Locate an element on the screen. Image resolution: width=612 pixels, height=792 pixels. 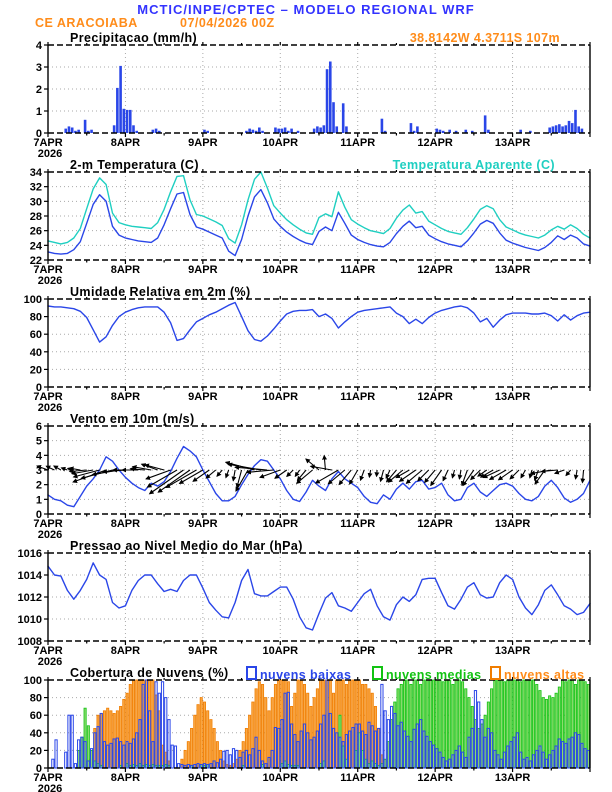
clouds-series is located at coordinates (320, 724).